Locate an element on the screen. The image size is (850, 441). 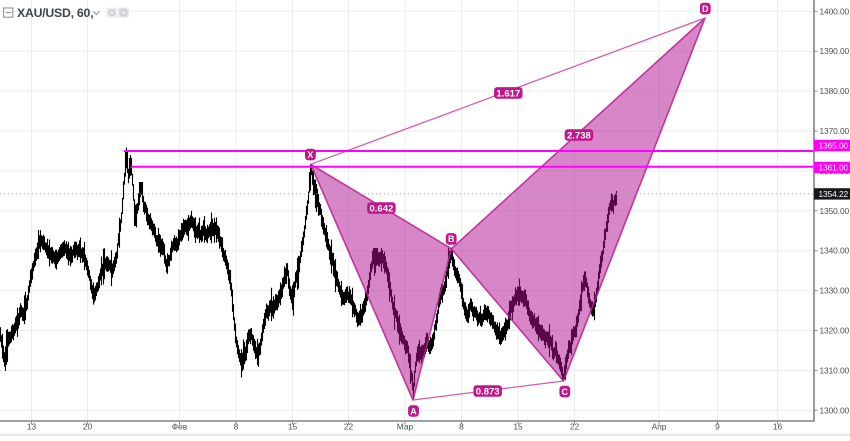
svg-text: 2.738 is located at coordinates (579, 135).